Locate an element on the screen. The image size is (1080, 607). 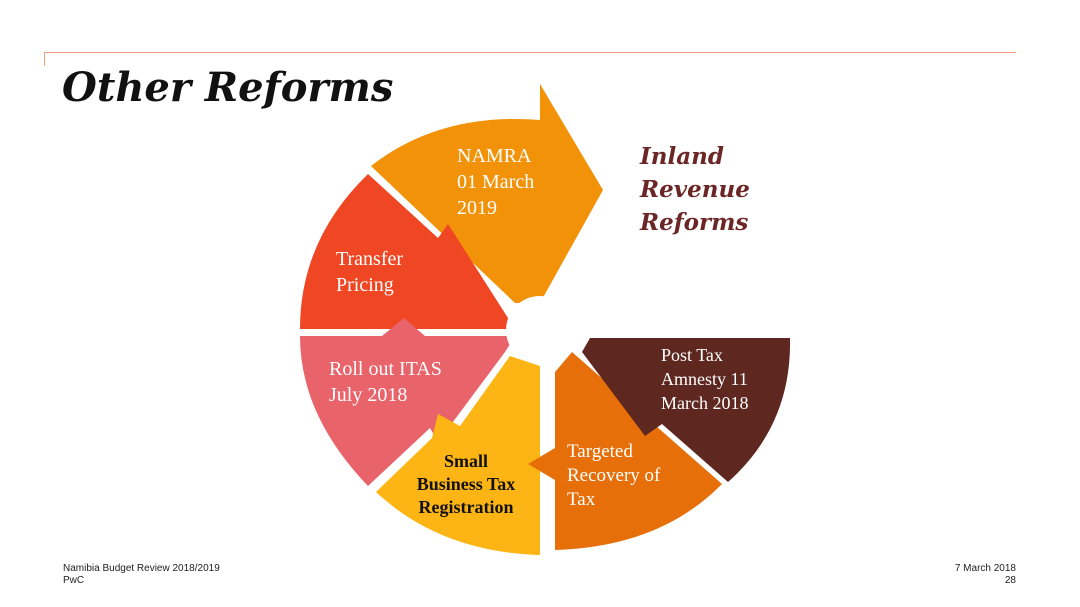
segment-label-roll-out-itas: Roll out ITAS July 2018 is located at coordinates (385, 382).